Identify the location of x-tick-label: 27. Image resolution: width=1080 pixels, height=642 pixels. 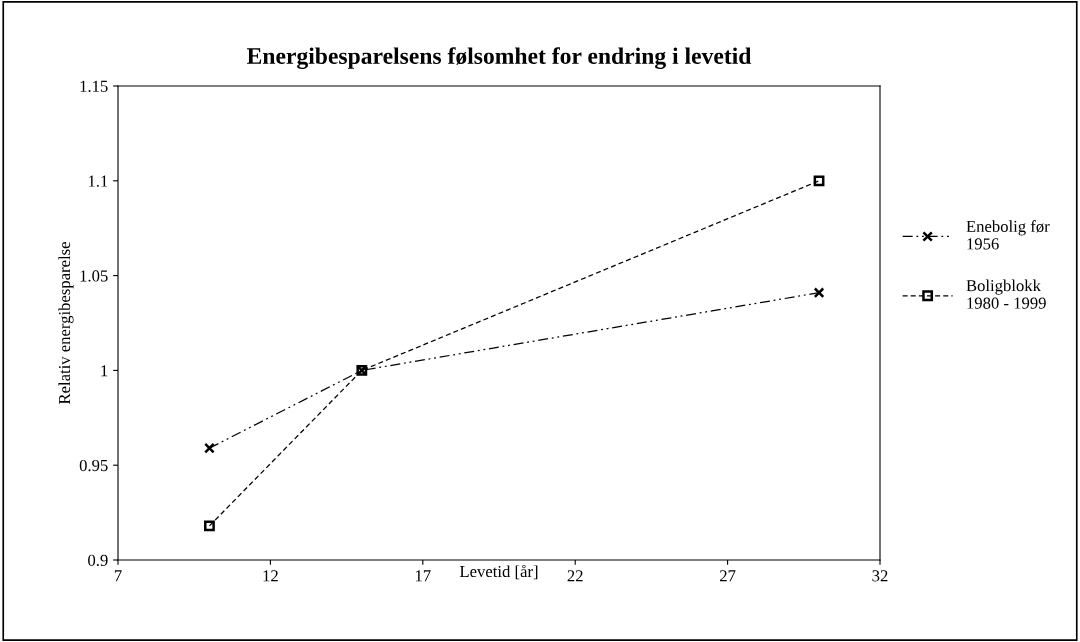
(728, 576).